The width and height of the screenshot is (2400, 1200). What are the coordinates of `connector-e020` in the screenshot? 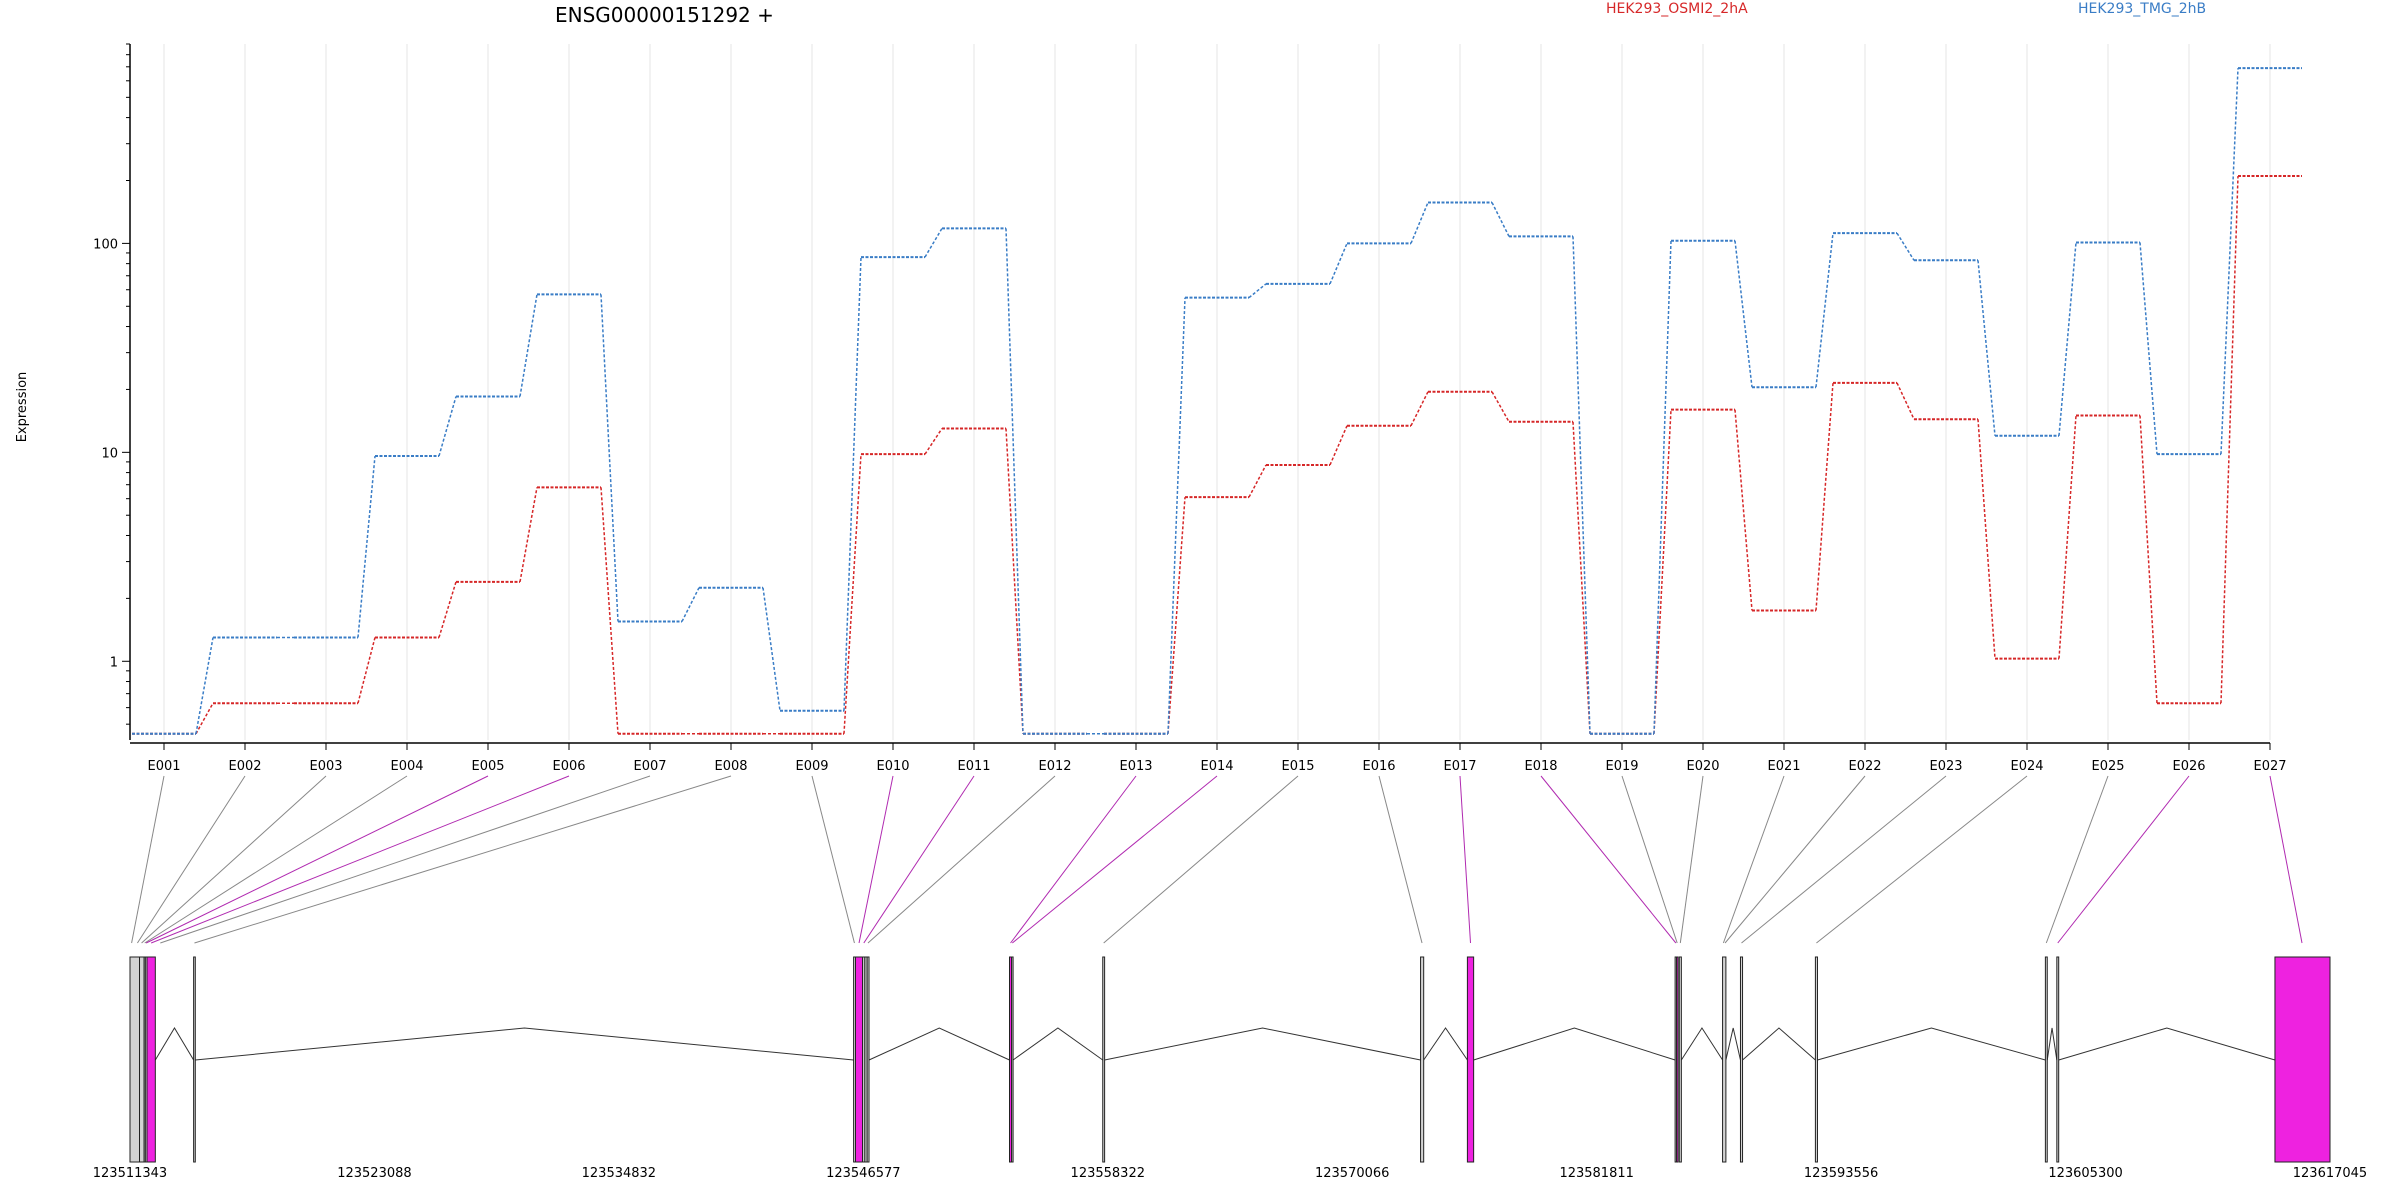 It's located at (1743, 314).